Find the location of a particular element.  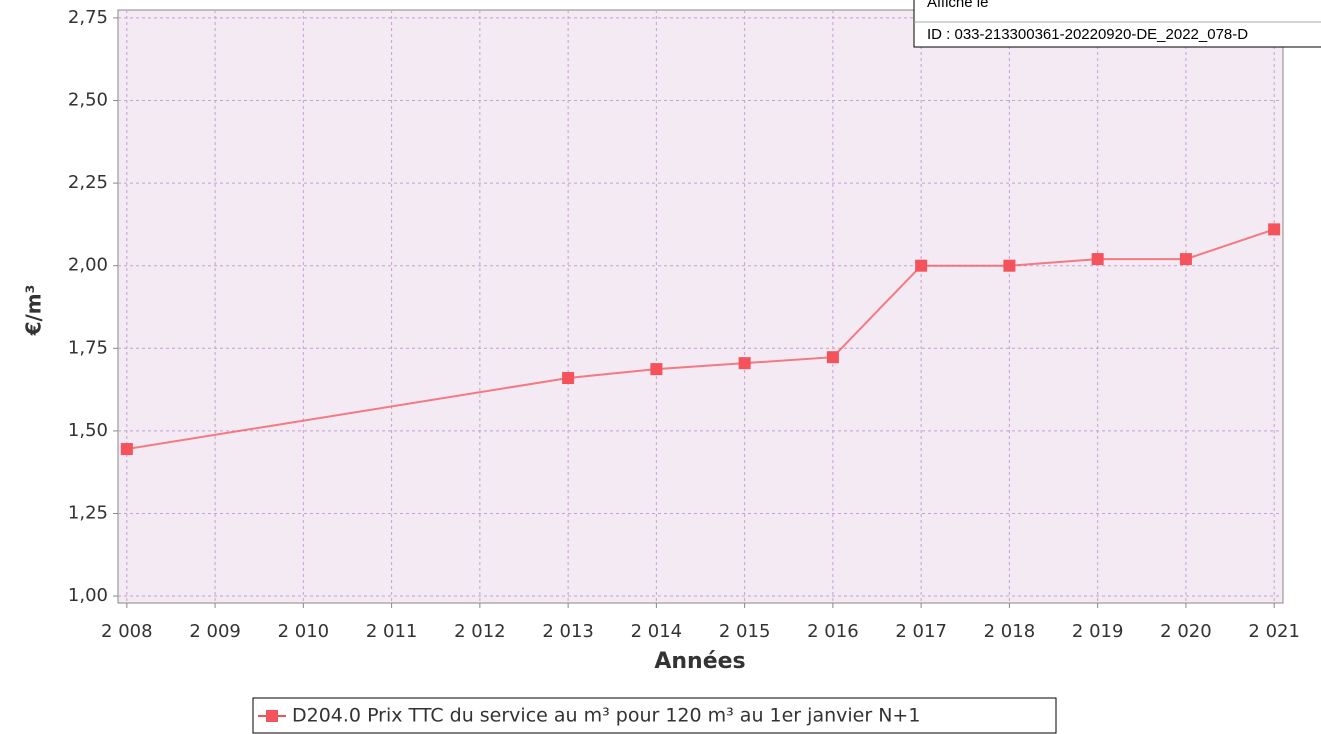

x-tick-label: 2 018 is located at coordinates (1010, 631).